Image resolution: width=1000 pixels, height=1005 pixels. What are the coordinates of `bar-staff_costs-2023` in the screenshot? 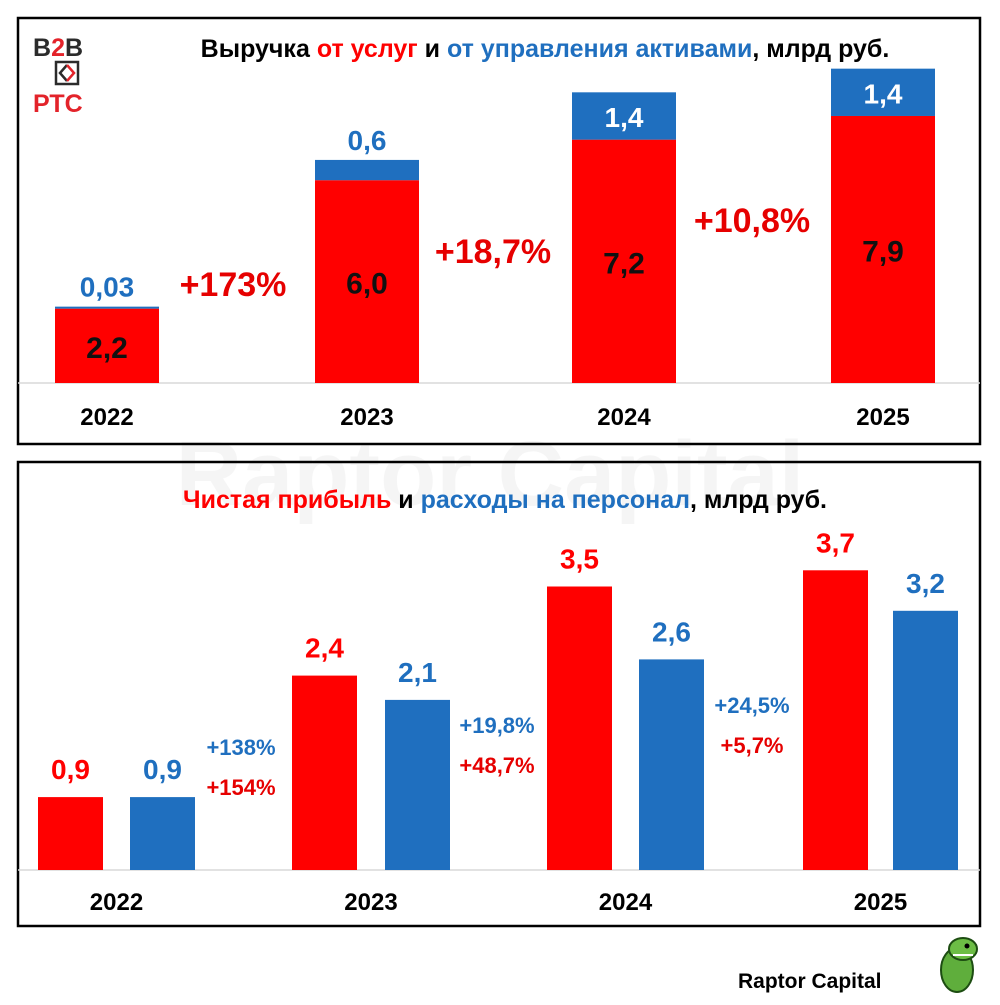 It's located at (417, 784).